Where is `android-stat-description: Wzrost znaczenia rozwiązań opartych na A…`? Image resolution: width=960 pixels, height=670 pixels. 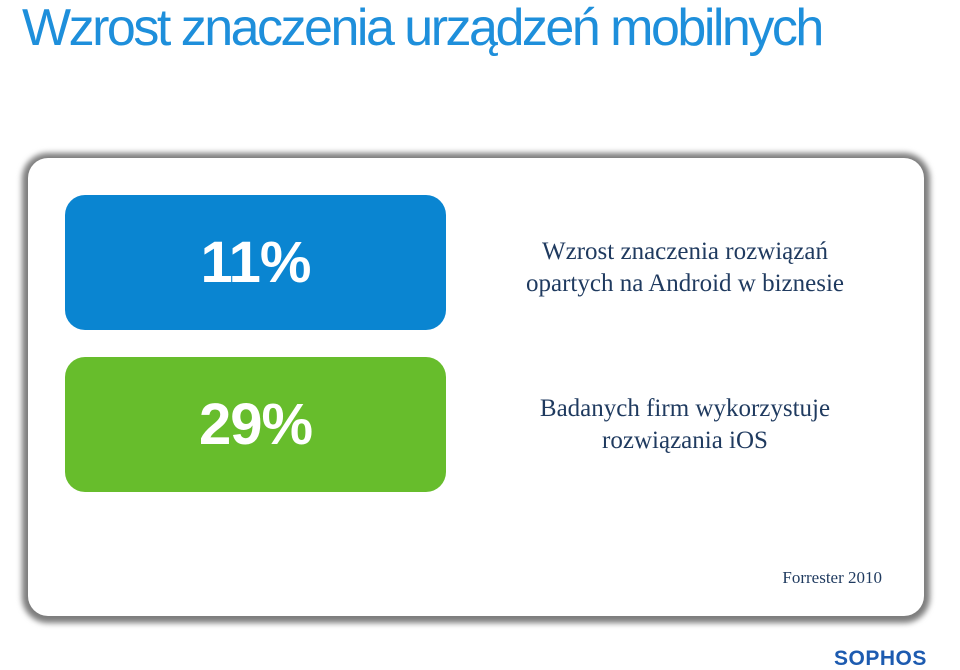
android-stat-description: Wzrost znaczenia rozwiązań opartych na A… is located at coordinates (685, 268).